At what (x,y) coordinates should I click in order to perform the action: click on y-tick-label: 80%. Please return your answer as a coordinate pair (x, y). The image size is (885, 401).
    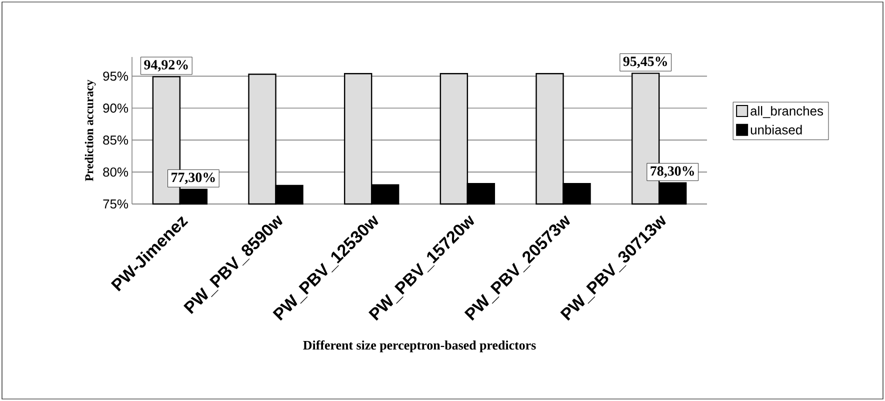
    Looking at the image, I should click on (115, 172).